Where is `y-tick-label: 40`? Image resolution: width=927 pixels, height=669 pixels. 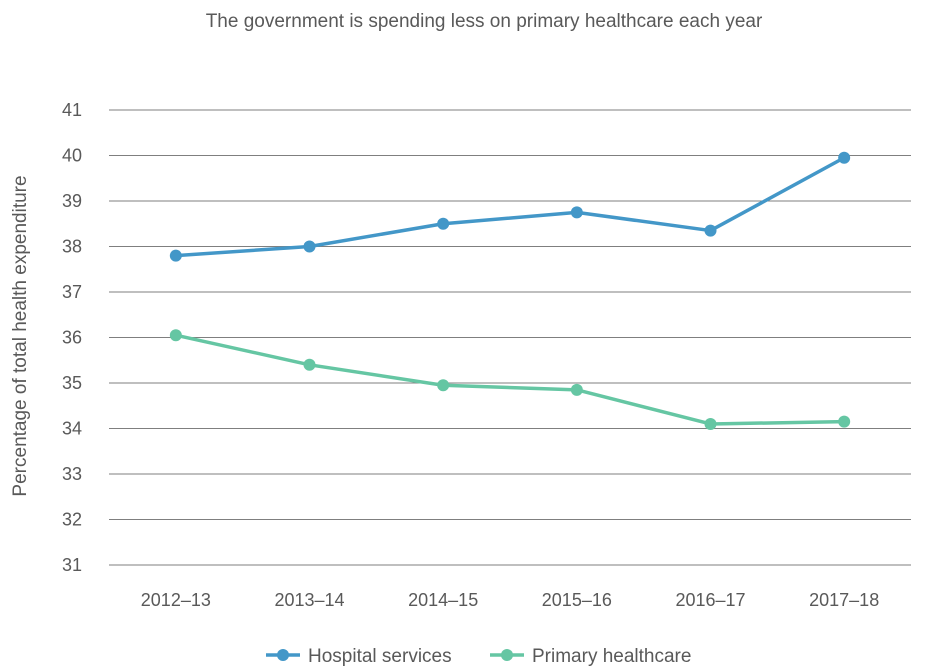
y-tick-label: 40 is located at coordinates (72, 156).